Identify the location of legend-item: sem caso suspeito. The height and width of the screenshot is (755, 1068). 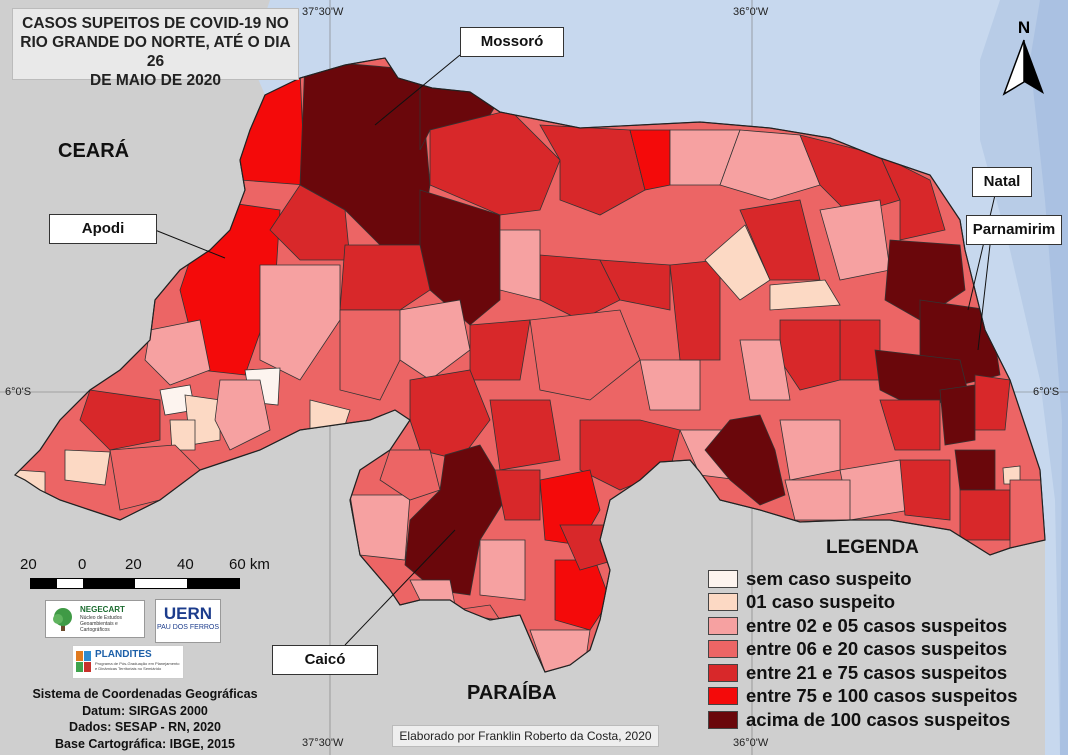
(862, 579).